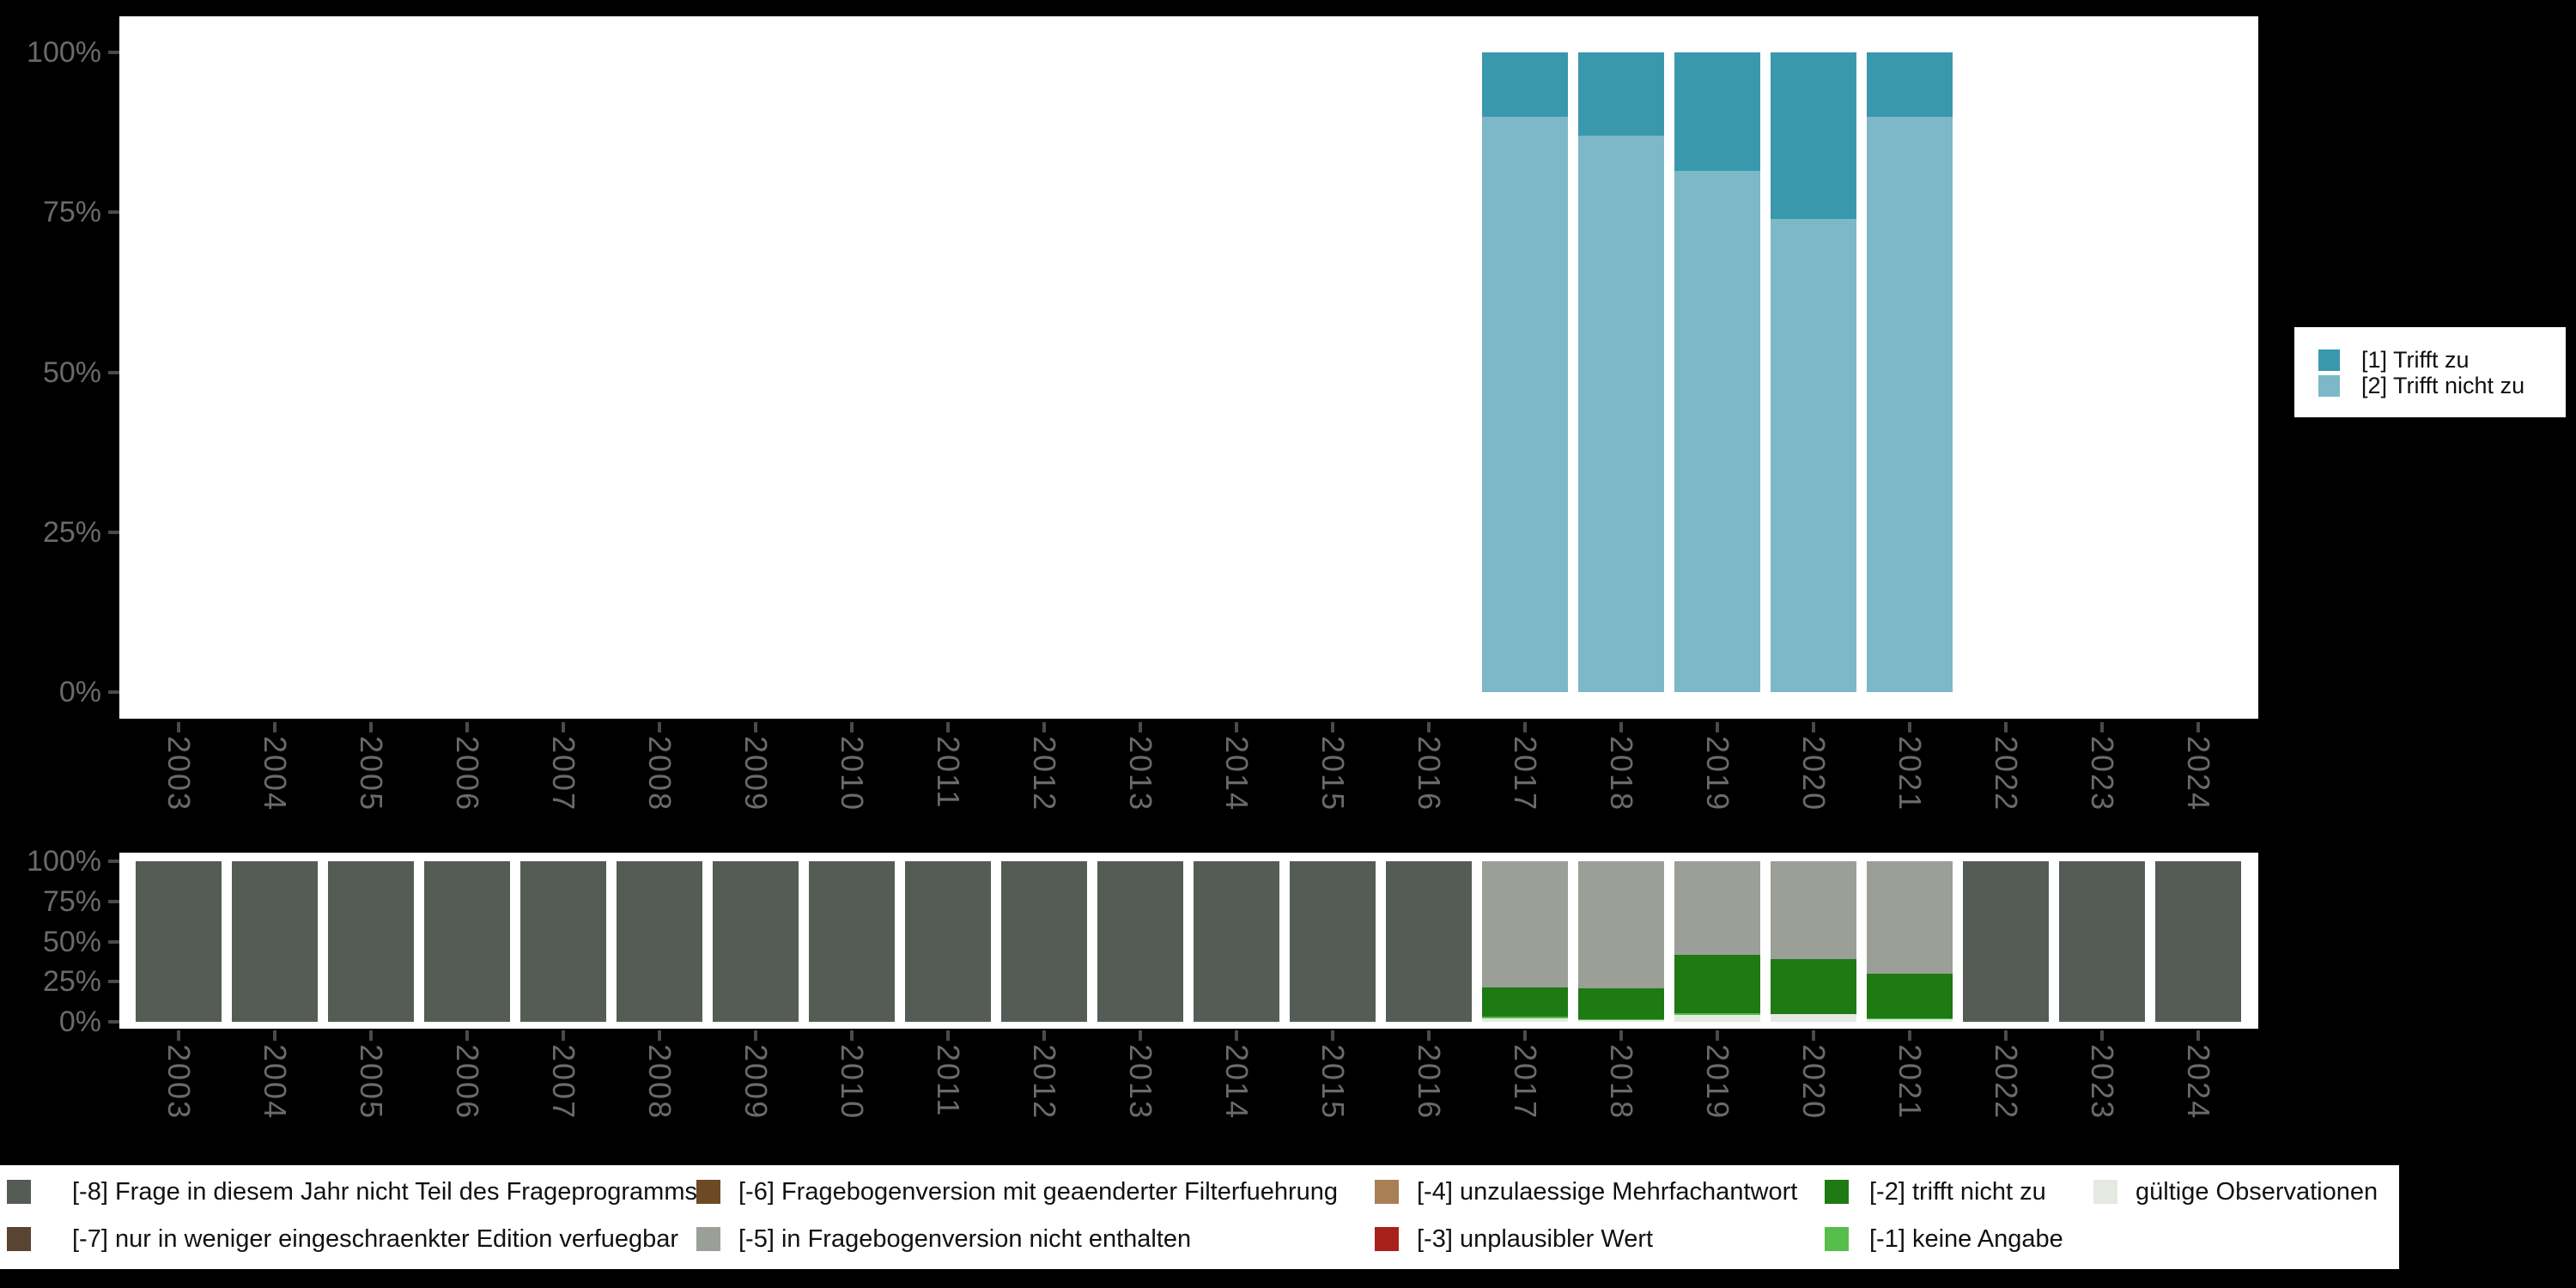  I want to click on x-axis-year-label: 2004, so click(275, 1082).